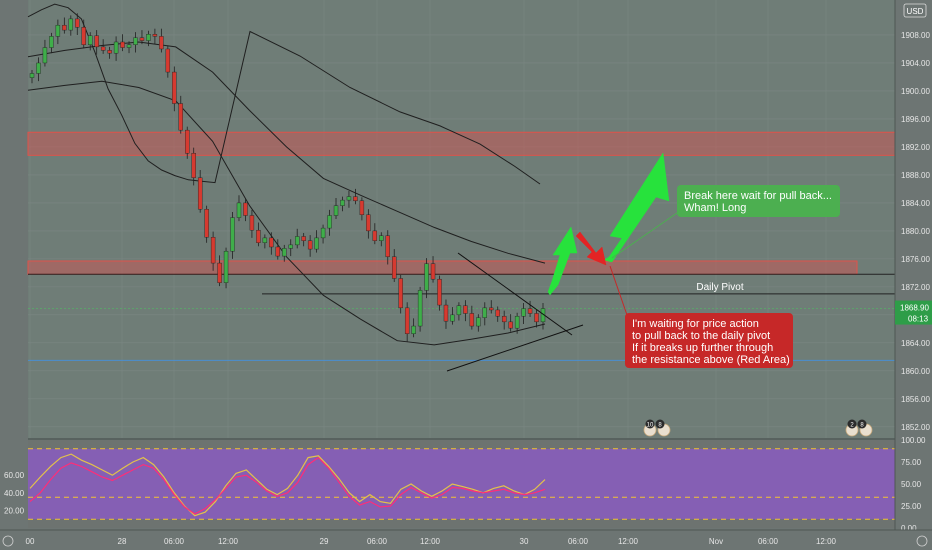  I want to click on last-price-value: 1868.90, so click(914, 308).